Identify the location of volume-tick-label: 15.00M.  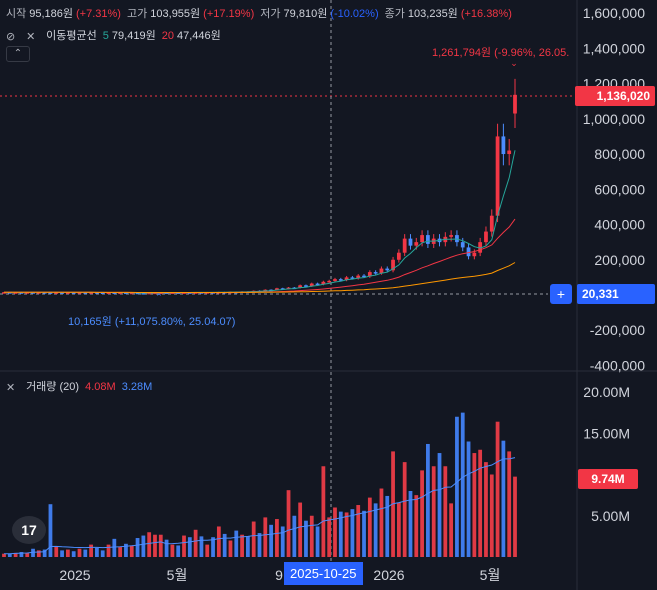
(606, 433).